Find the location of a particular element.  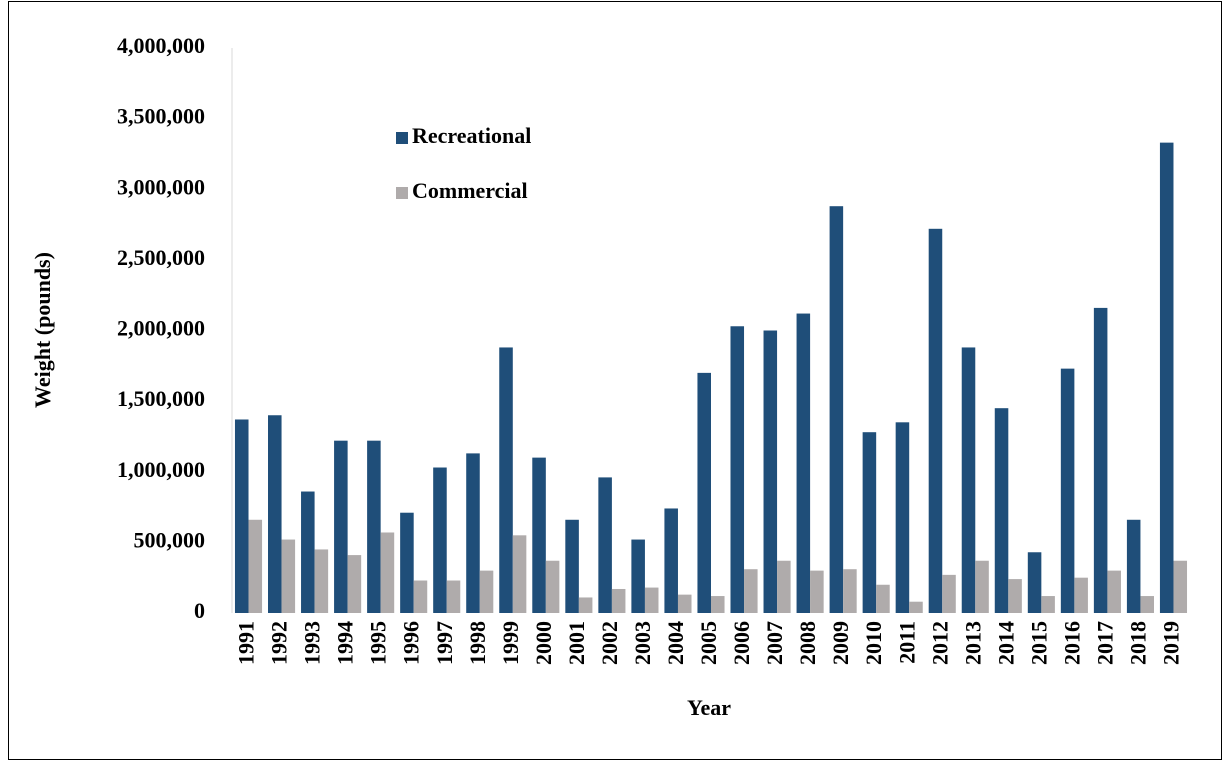

x-tick-label: 2004 is located at coordinates (675, 643).